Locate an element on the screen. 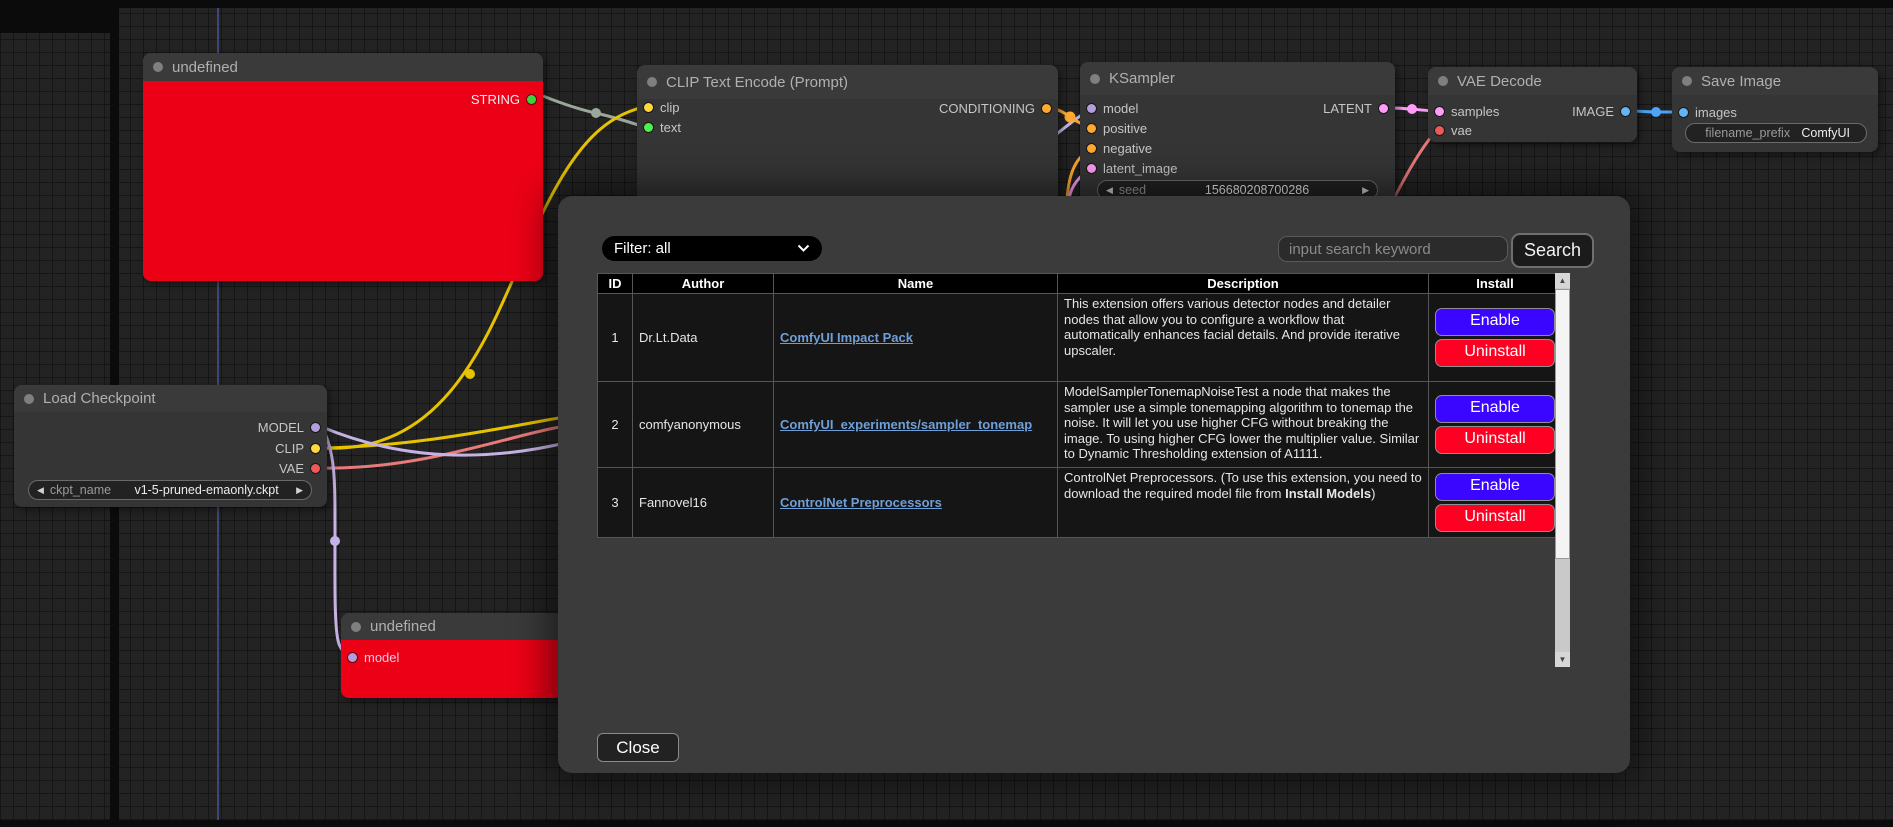  input-slot-positive: positive is located at coordinates (1117, 128).